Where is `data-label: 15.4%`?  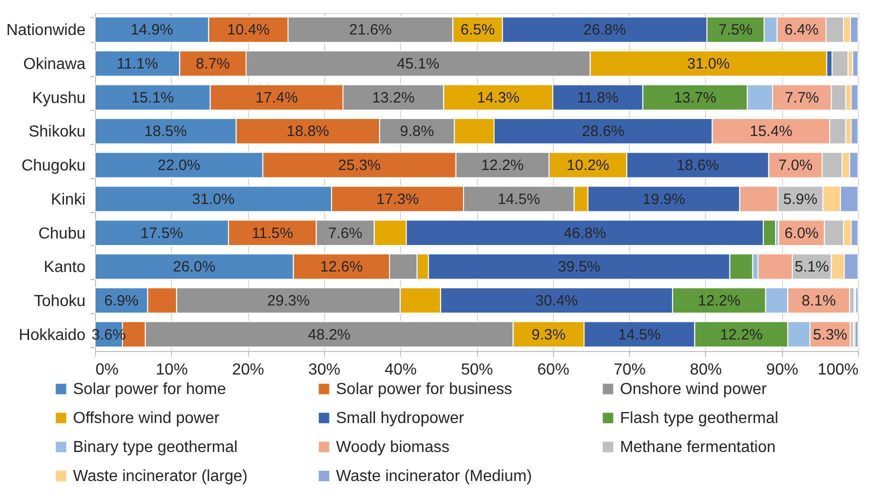
data-label: 15.4% is located at coordinates (771, 131).